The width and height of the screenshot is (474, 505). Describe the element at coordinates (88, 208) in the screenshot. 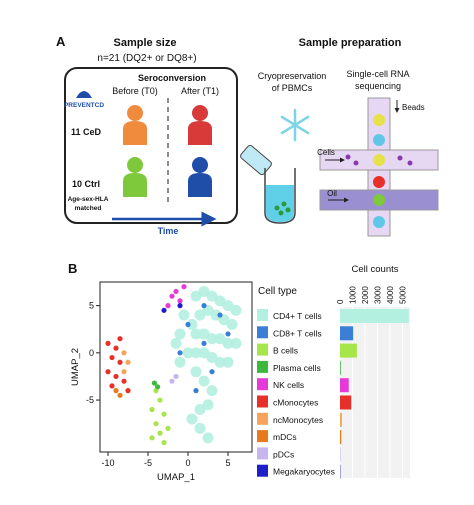

I see `matched-label: matched` at that location.